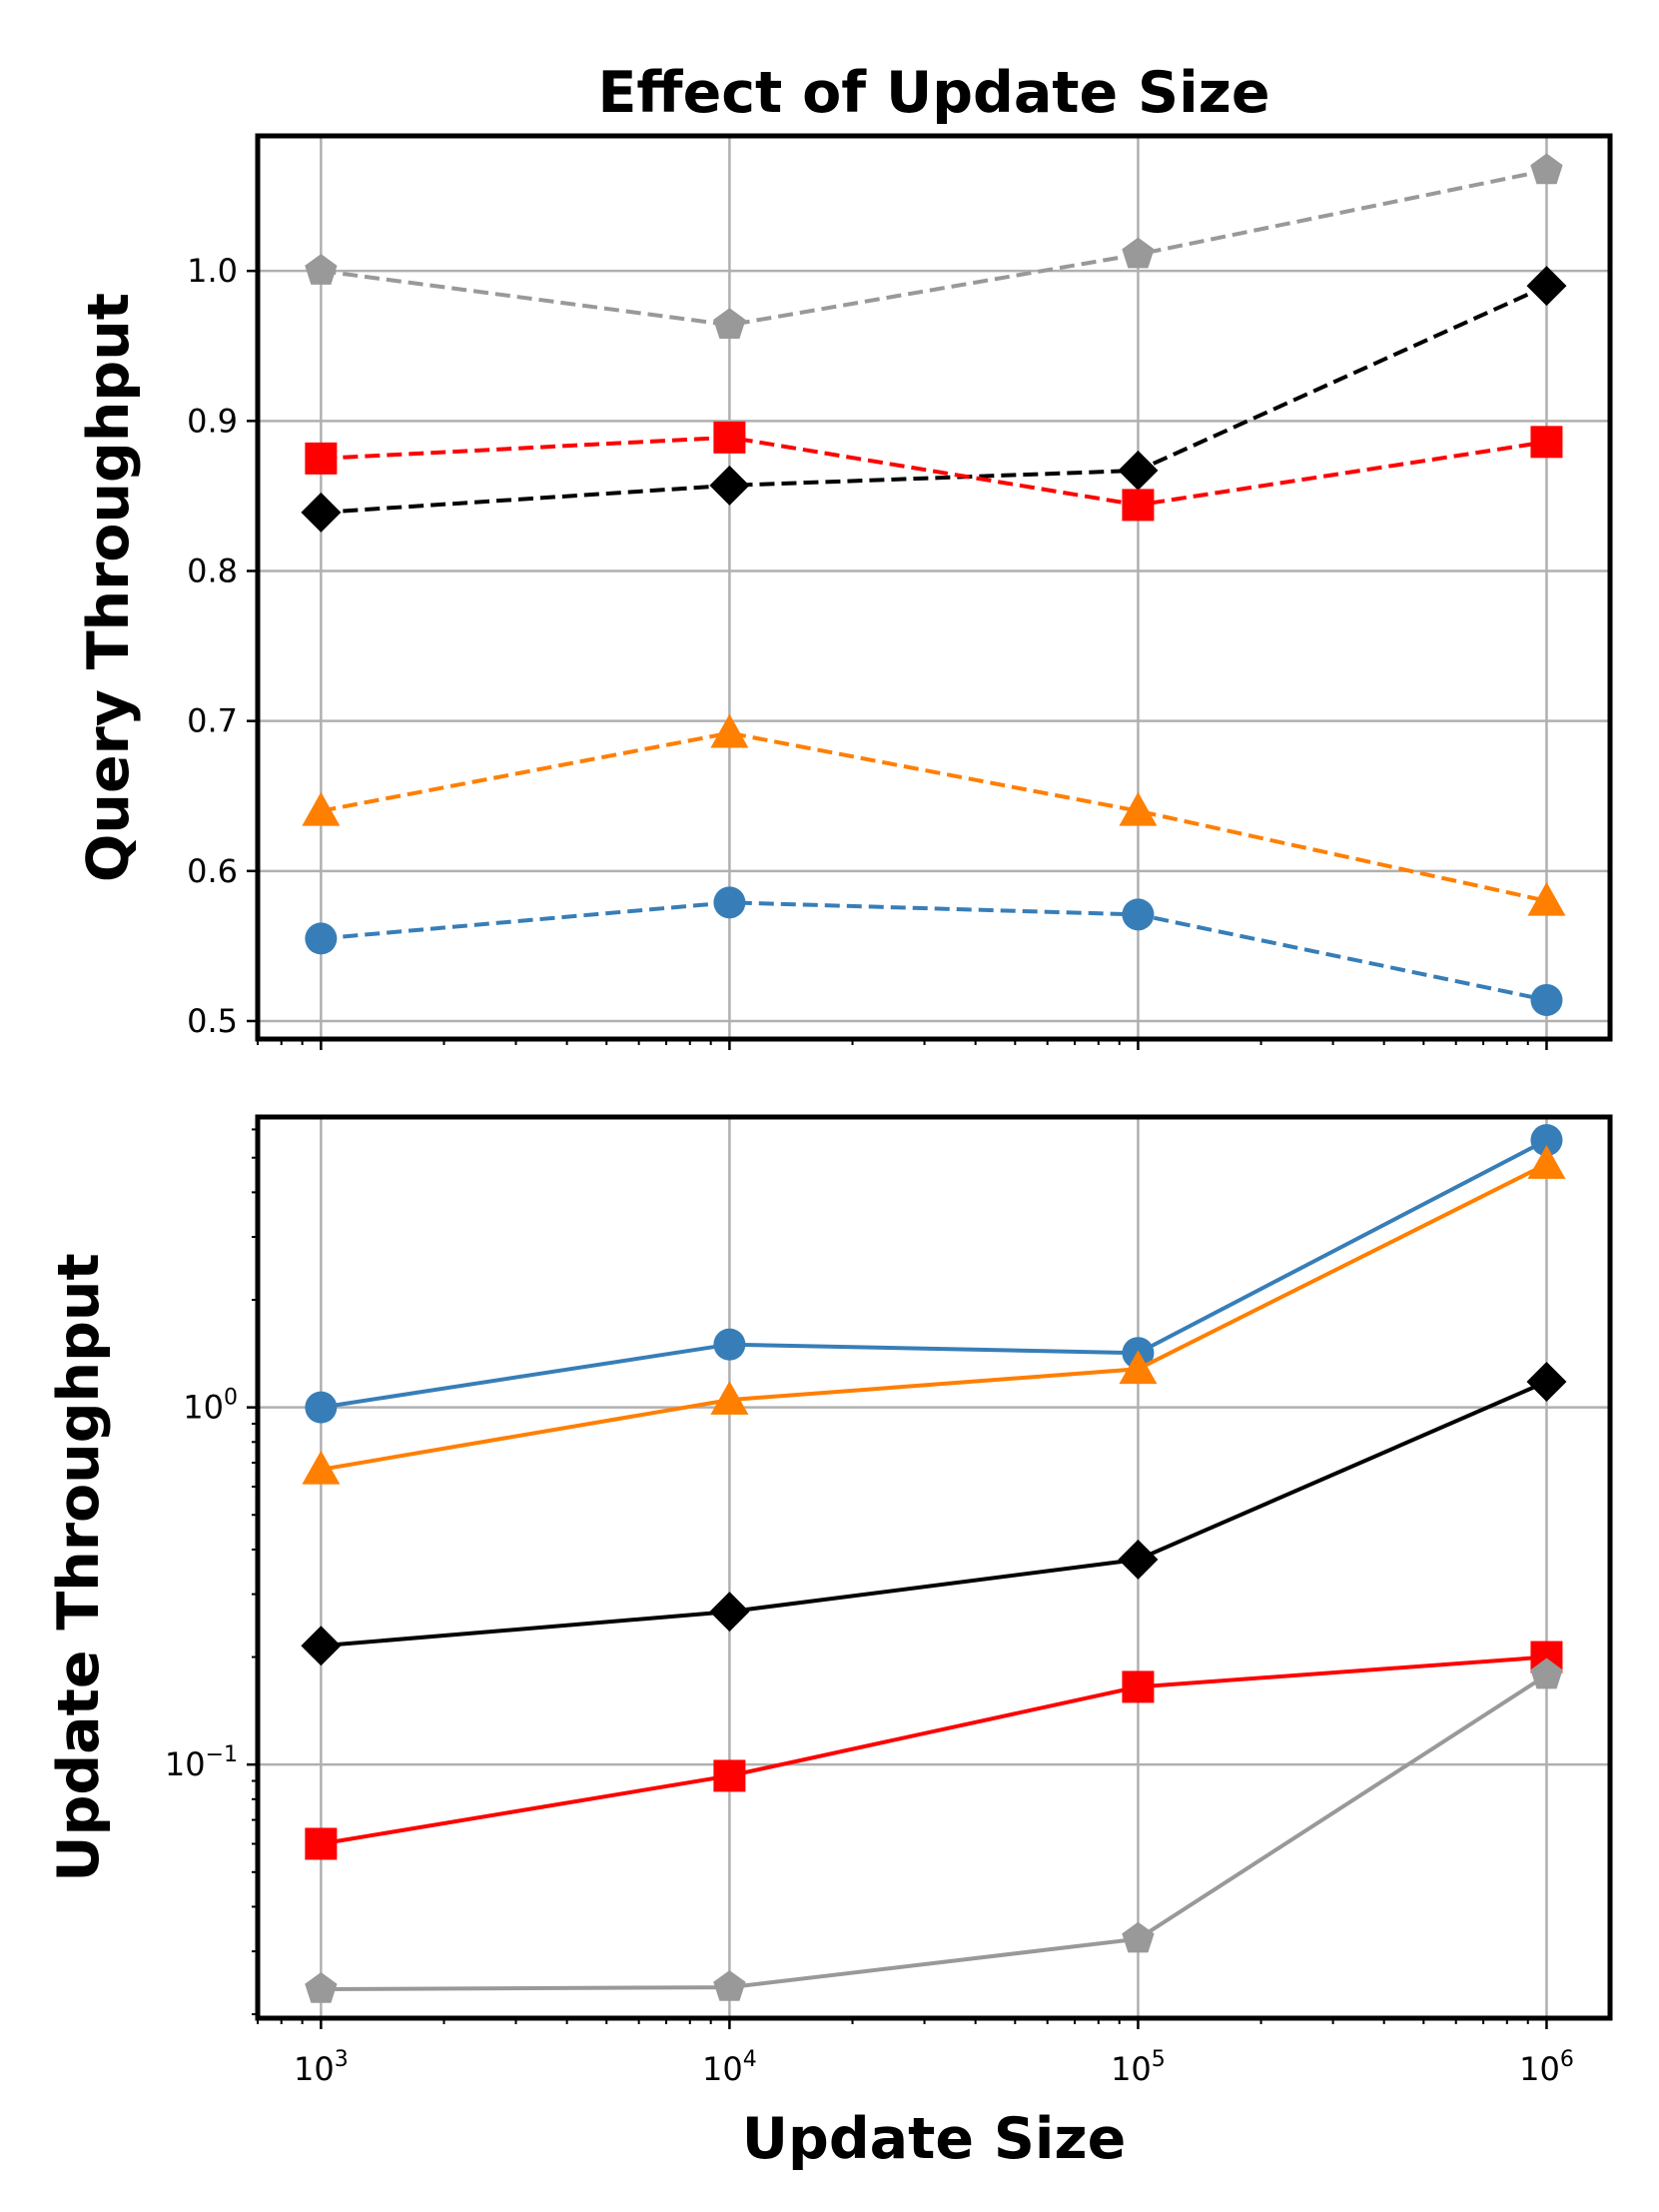 The height and width of the screenshot is (2212, 1659). Describe the element at coordinates (934, 93) in the screenshot. I see `chart-title: Effect of Update Size` at that location.